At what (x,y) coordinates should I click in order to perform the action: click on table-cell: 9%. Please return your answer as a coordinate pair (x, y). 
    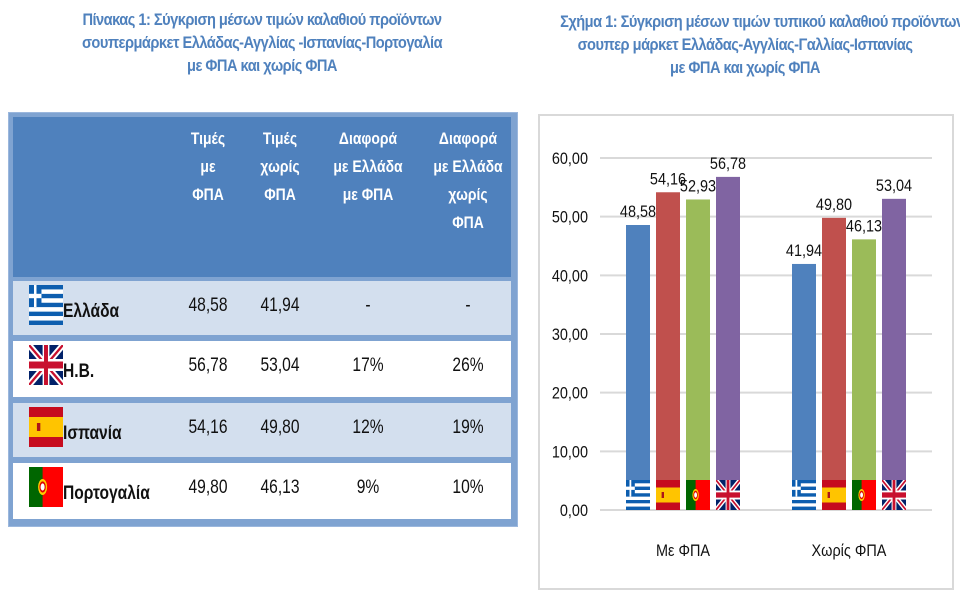
    Looking at the image, I should click on (368, 487).